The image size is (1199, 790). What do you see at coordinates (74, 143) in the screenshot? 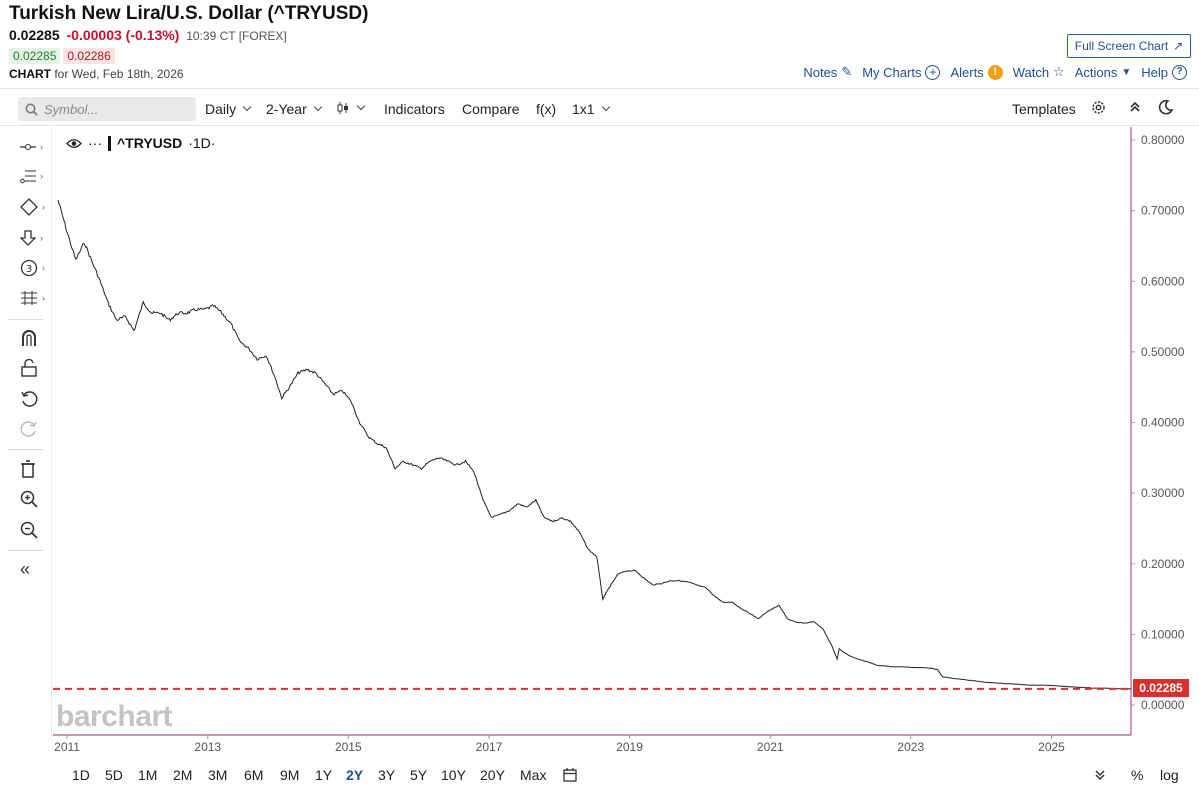
I see `eye-icon` at bounding box center [74, 143].